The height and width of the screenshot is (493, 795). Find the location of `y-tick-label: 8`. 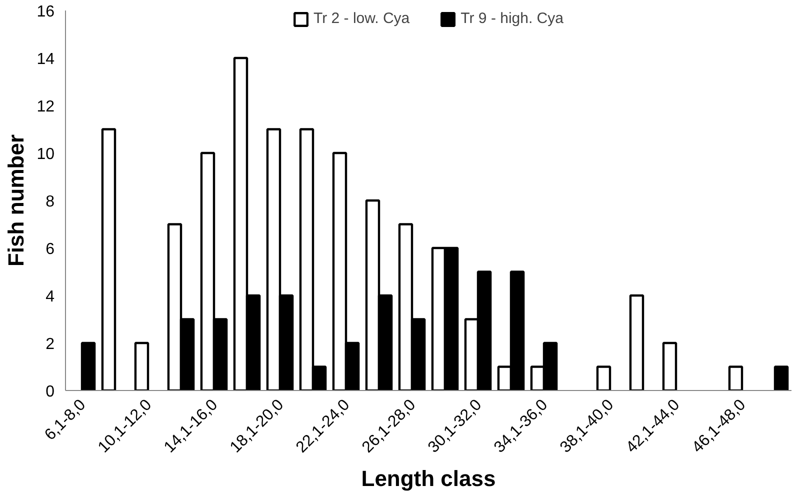

y-tick-label: 8 is located at coordinates (50, 202).